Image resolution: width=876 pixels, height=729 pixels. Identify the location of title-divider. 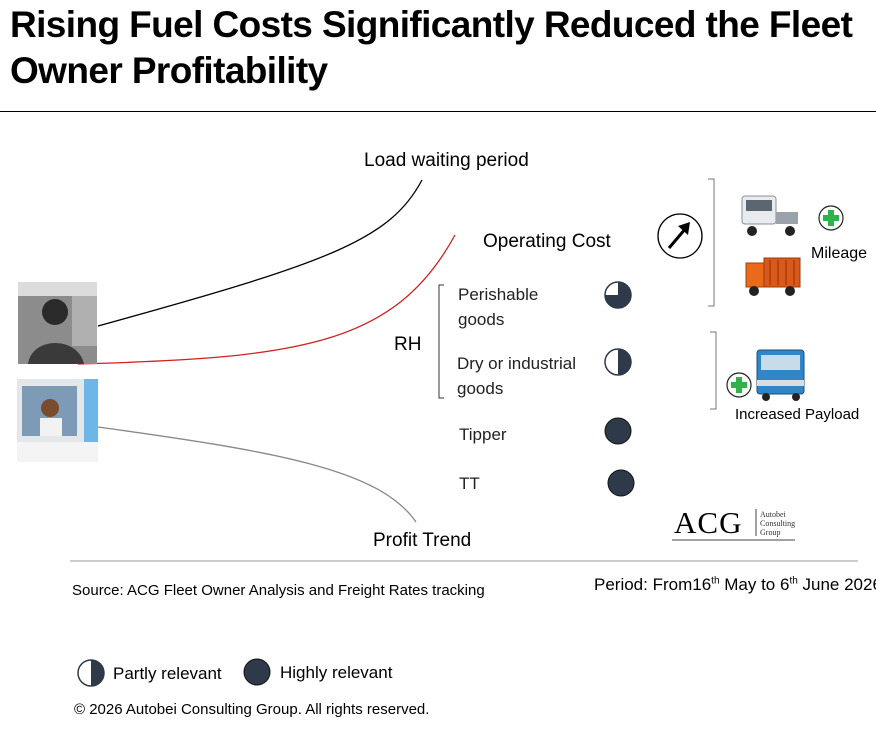
(438, 111).